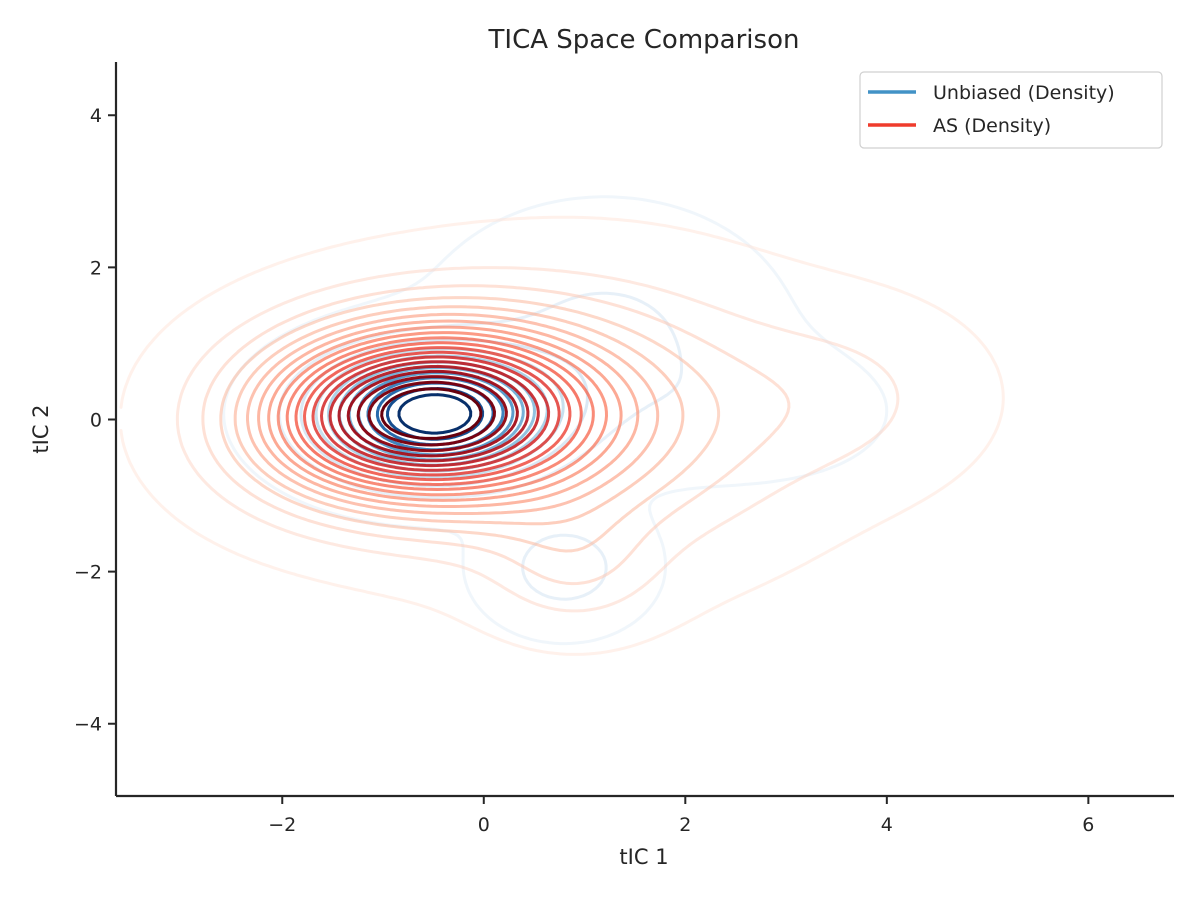  What do you see at coordinates (41, 428) in the screenshot?
I see `y-axis-label: tIC 2` at bounding box center [41, 428].